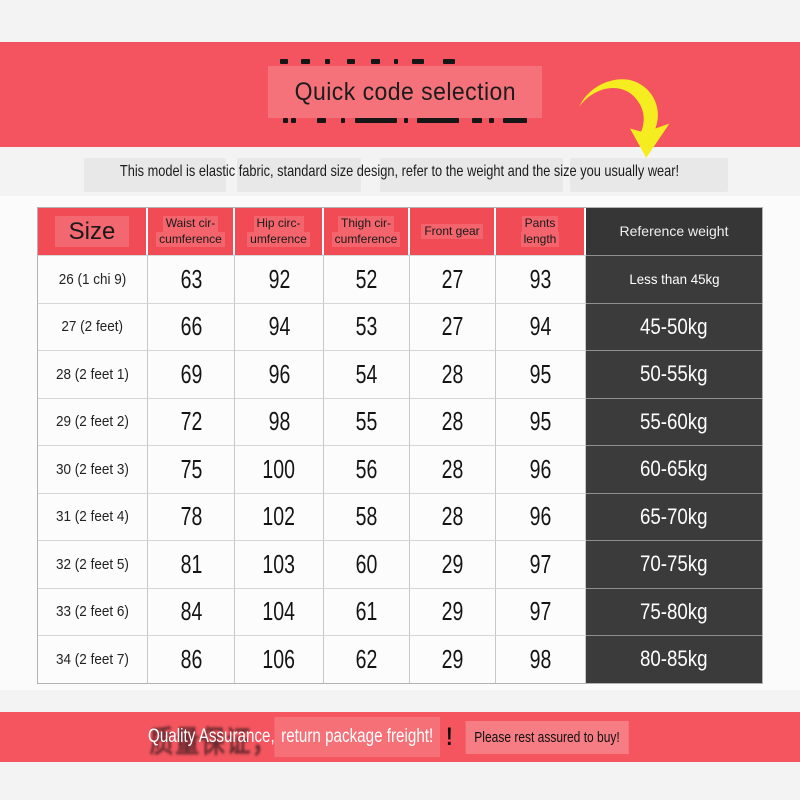  I want to click on footer-exclamation: !, so click(449, 736).